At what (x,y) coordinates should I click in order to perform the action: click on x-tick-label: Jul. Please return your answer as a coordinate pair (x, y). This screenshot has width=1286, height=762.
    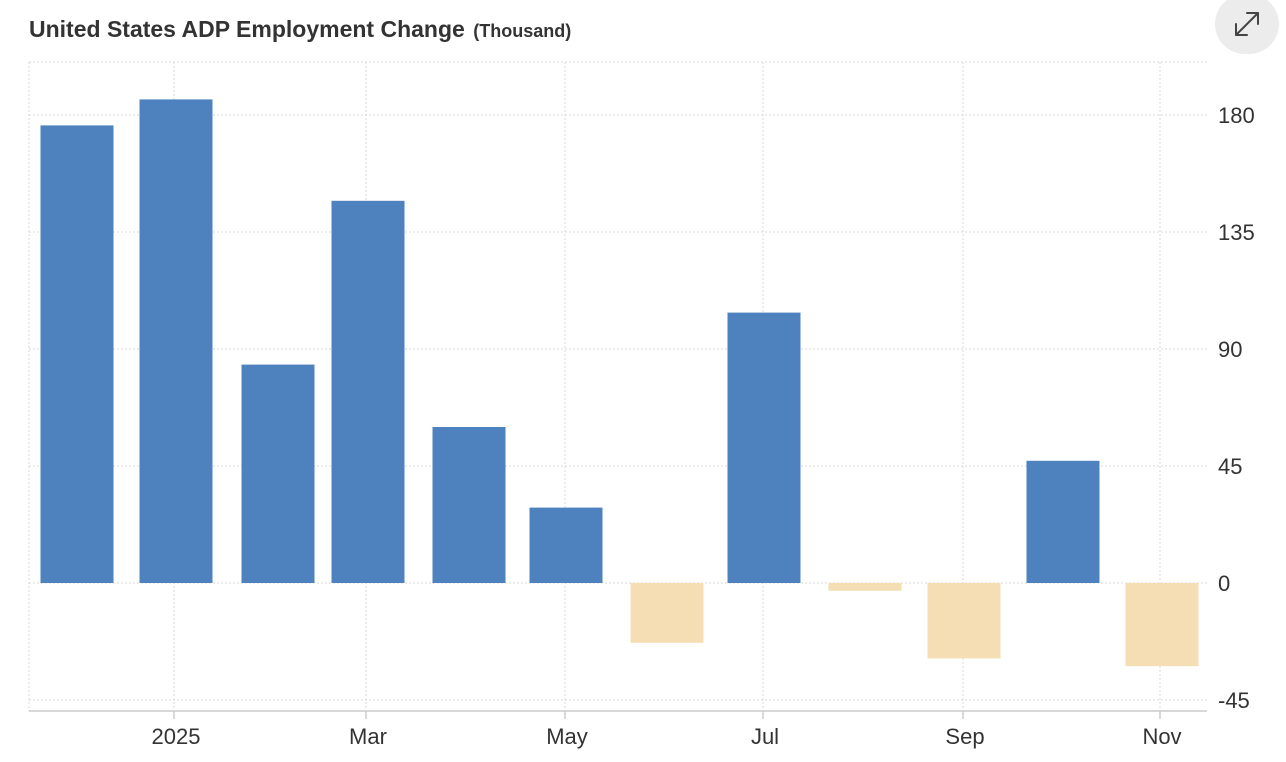
    Looking at the image, I should click on (765, 736).